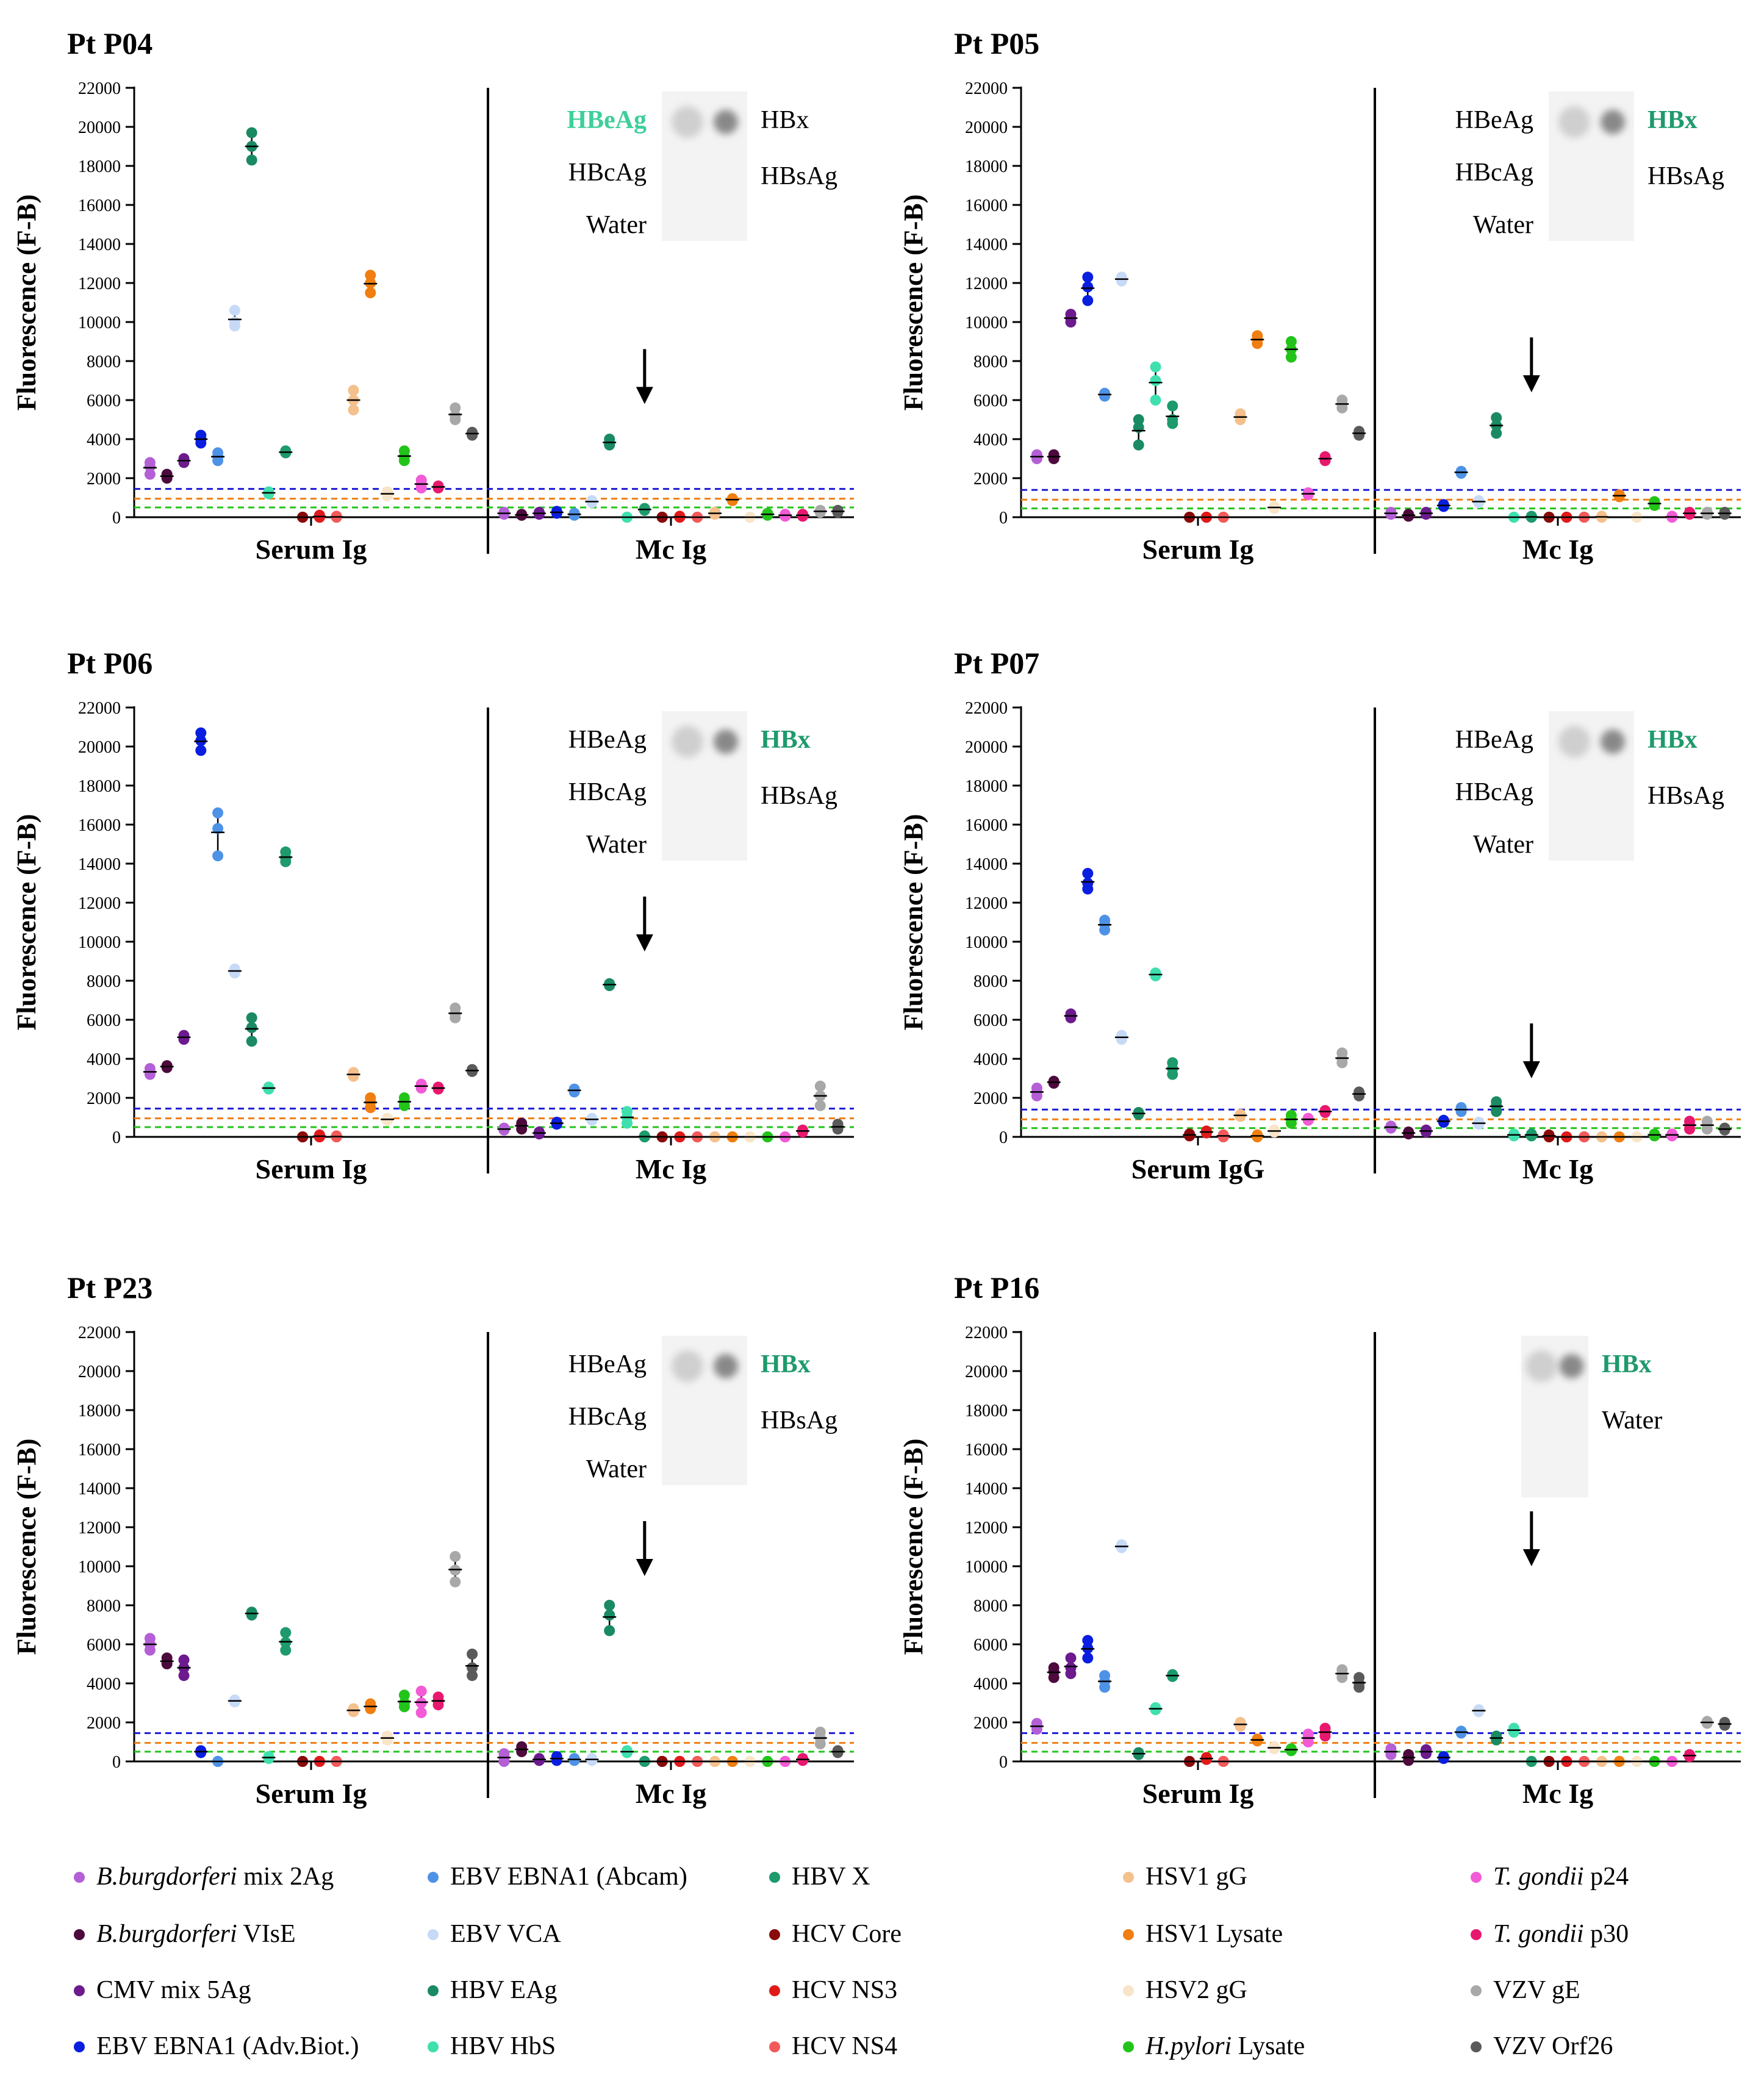 The width and height of the screenshot is (1764, 2092). I want to click on legend-label: T. gondii p30, so click(1561, 1934).